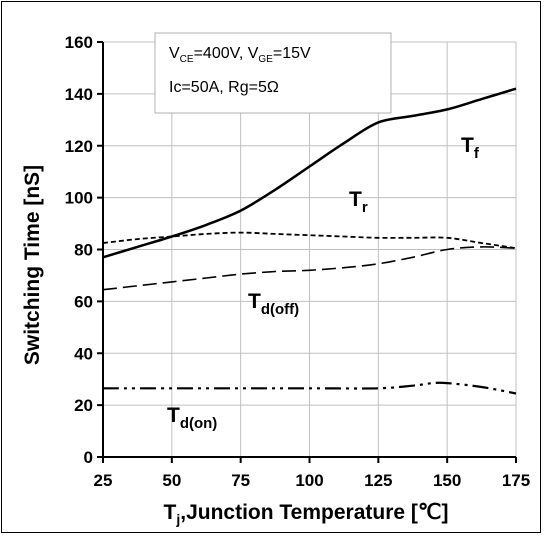 Image resolution: width=544 pixels, height=536 pixels. Describe the element at coordinates (88, 457) in the screenshot. I see `y-tick-label: 0` at that location.